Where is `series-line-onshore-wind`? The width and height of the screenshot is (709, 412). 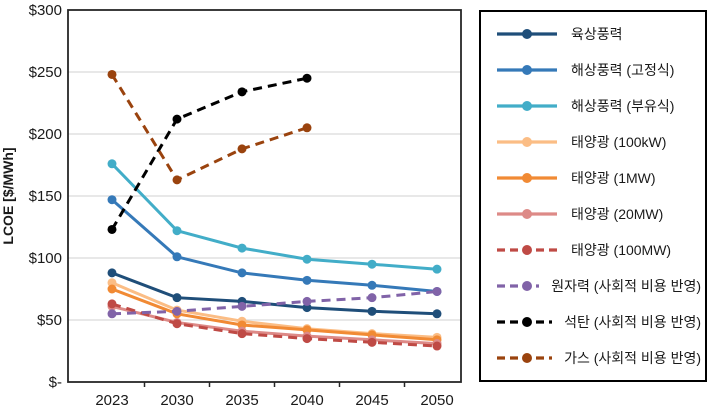 series-line-onshore-wind is located at coordinates (274, 293).